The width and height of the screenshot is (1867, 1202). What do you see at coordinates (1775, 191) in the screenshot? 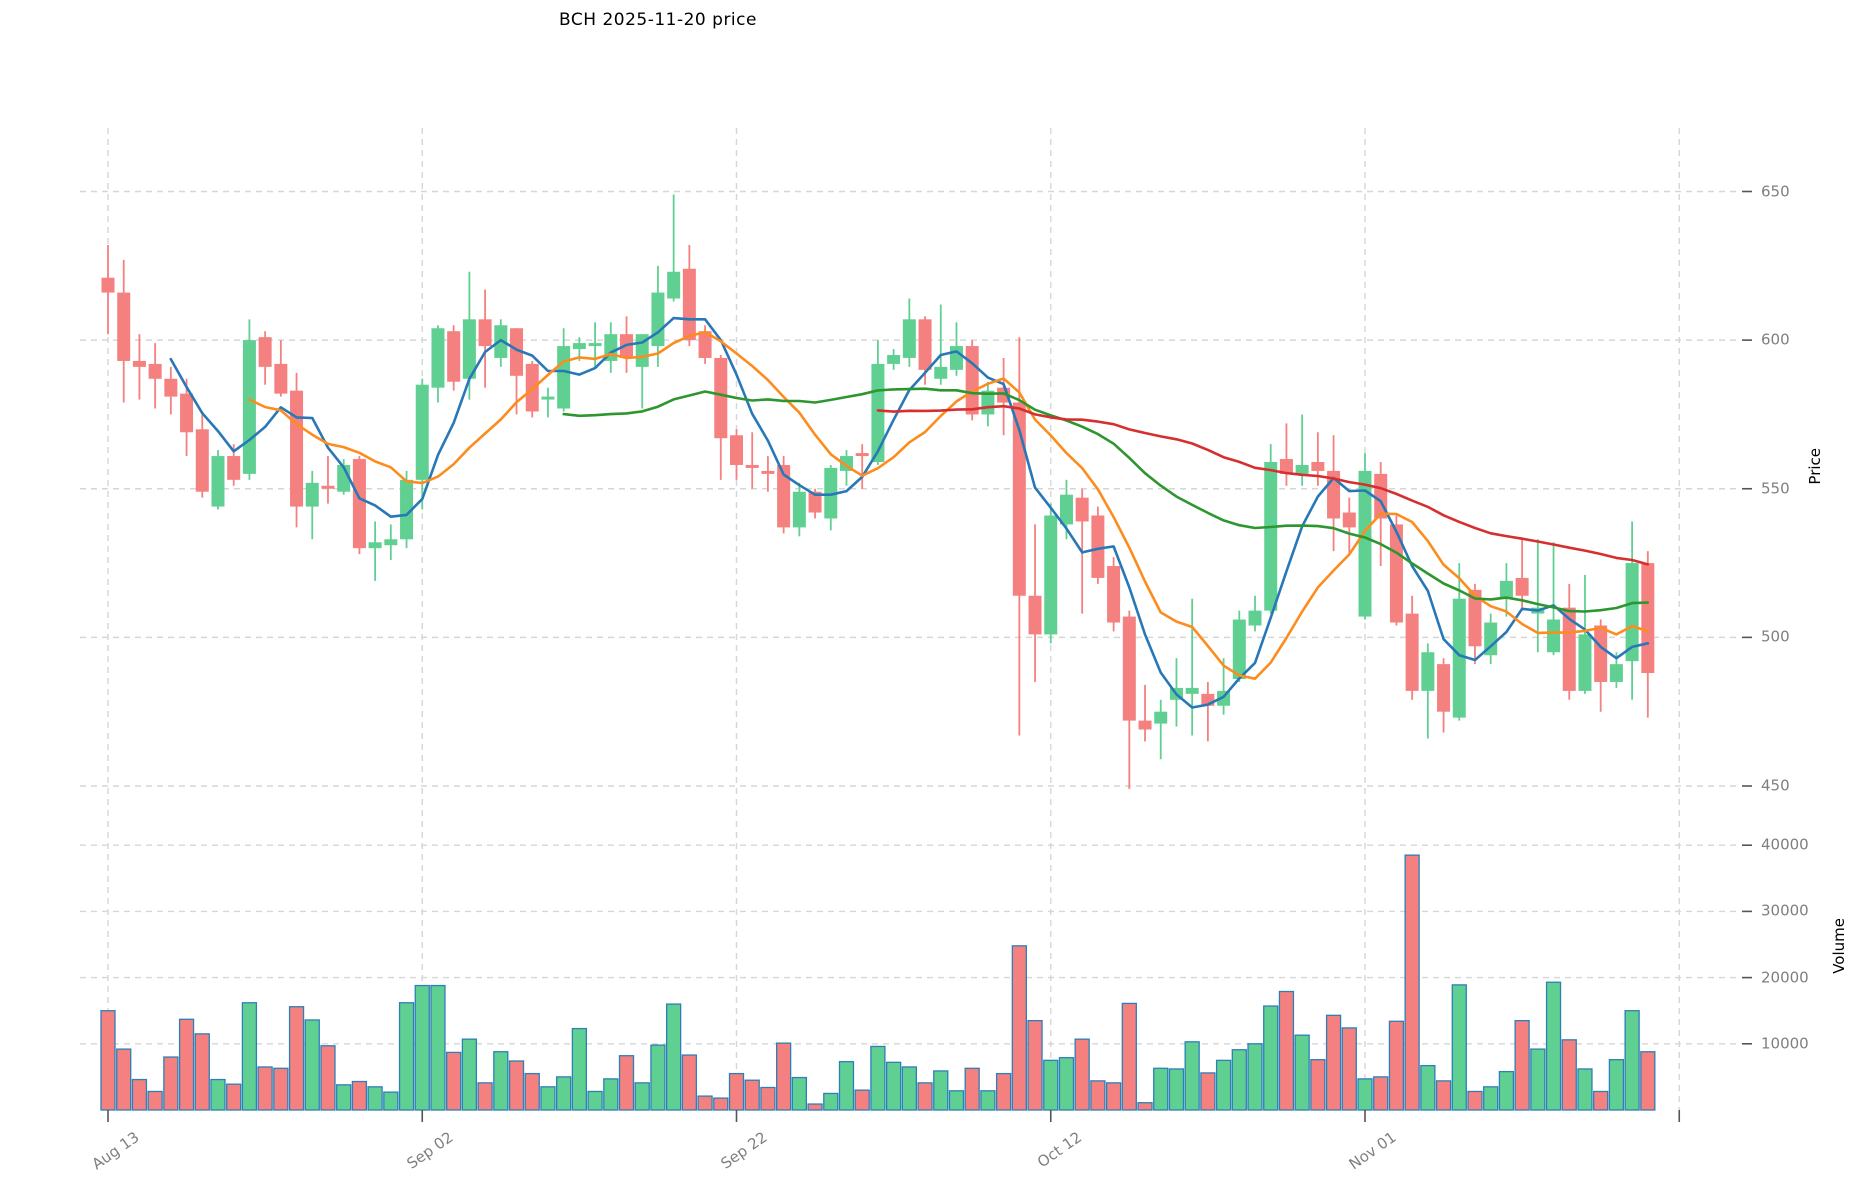
I see `price-tick-label: 650` at bounding box center [1775, 191].